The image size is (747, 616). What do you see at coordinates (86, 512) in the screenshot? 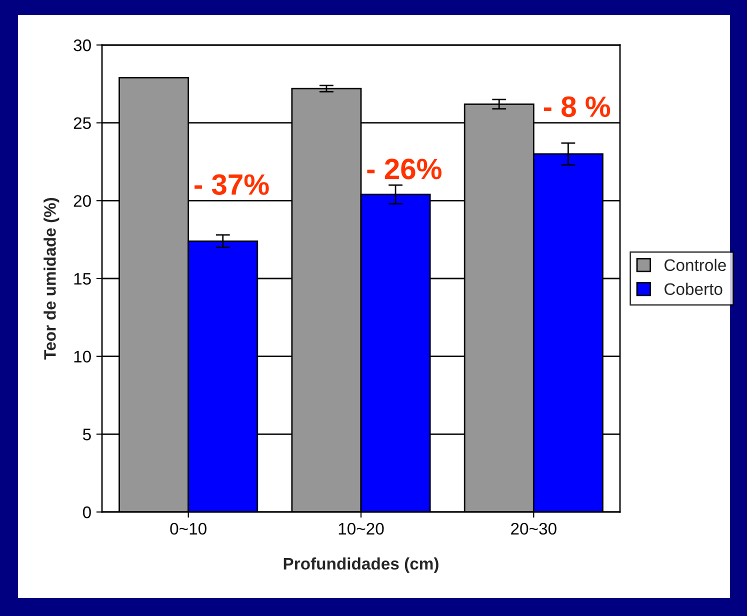
I see `y-tick-label: 0` at bounding box center [86, 512].